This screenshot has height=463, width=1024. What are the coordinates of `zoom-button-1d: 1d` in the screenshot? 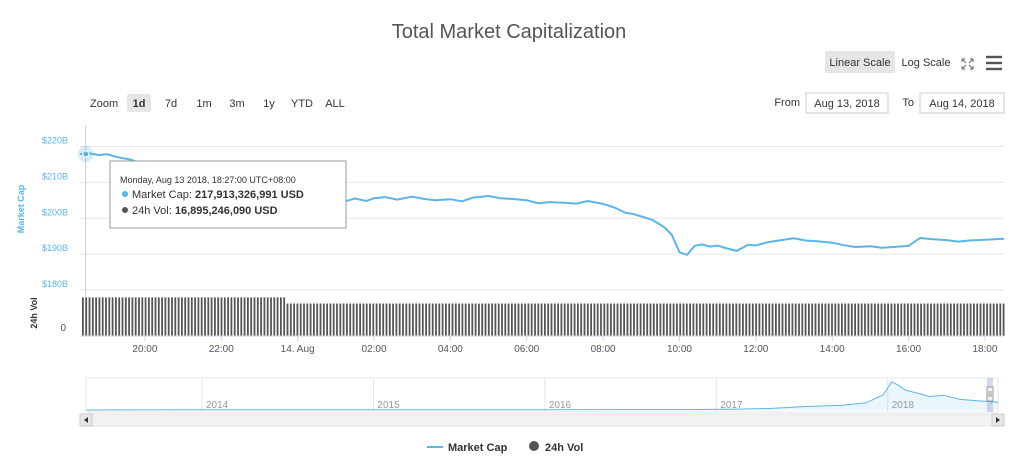 It's located at (139, 104).